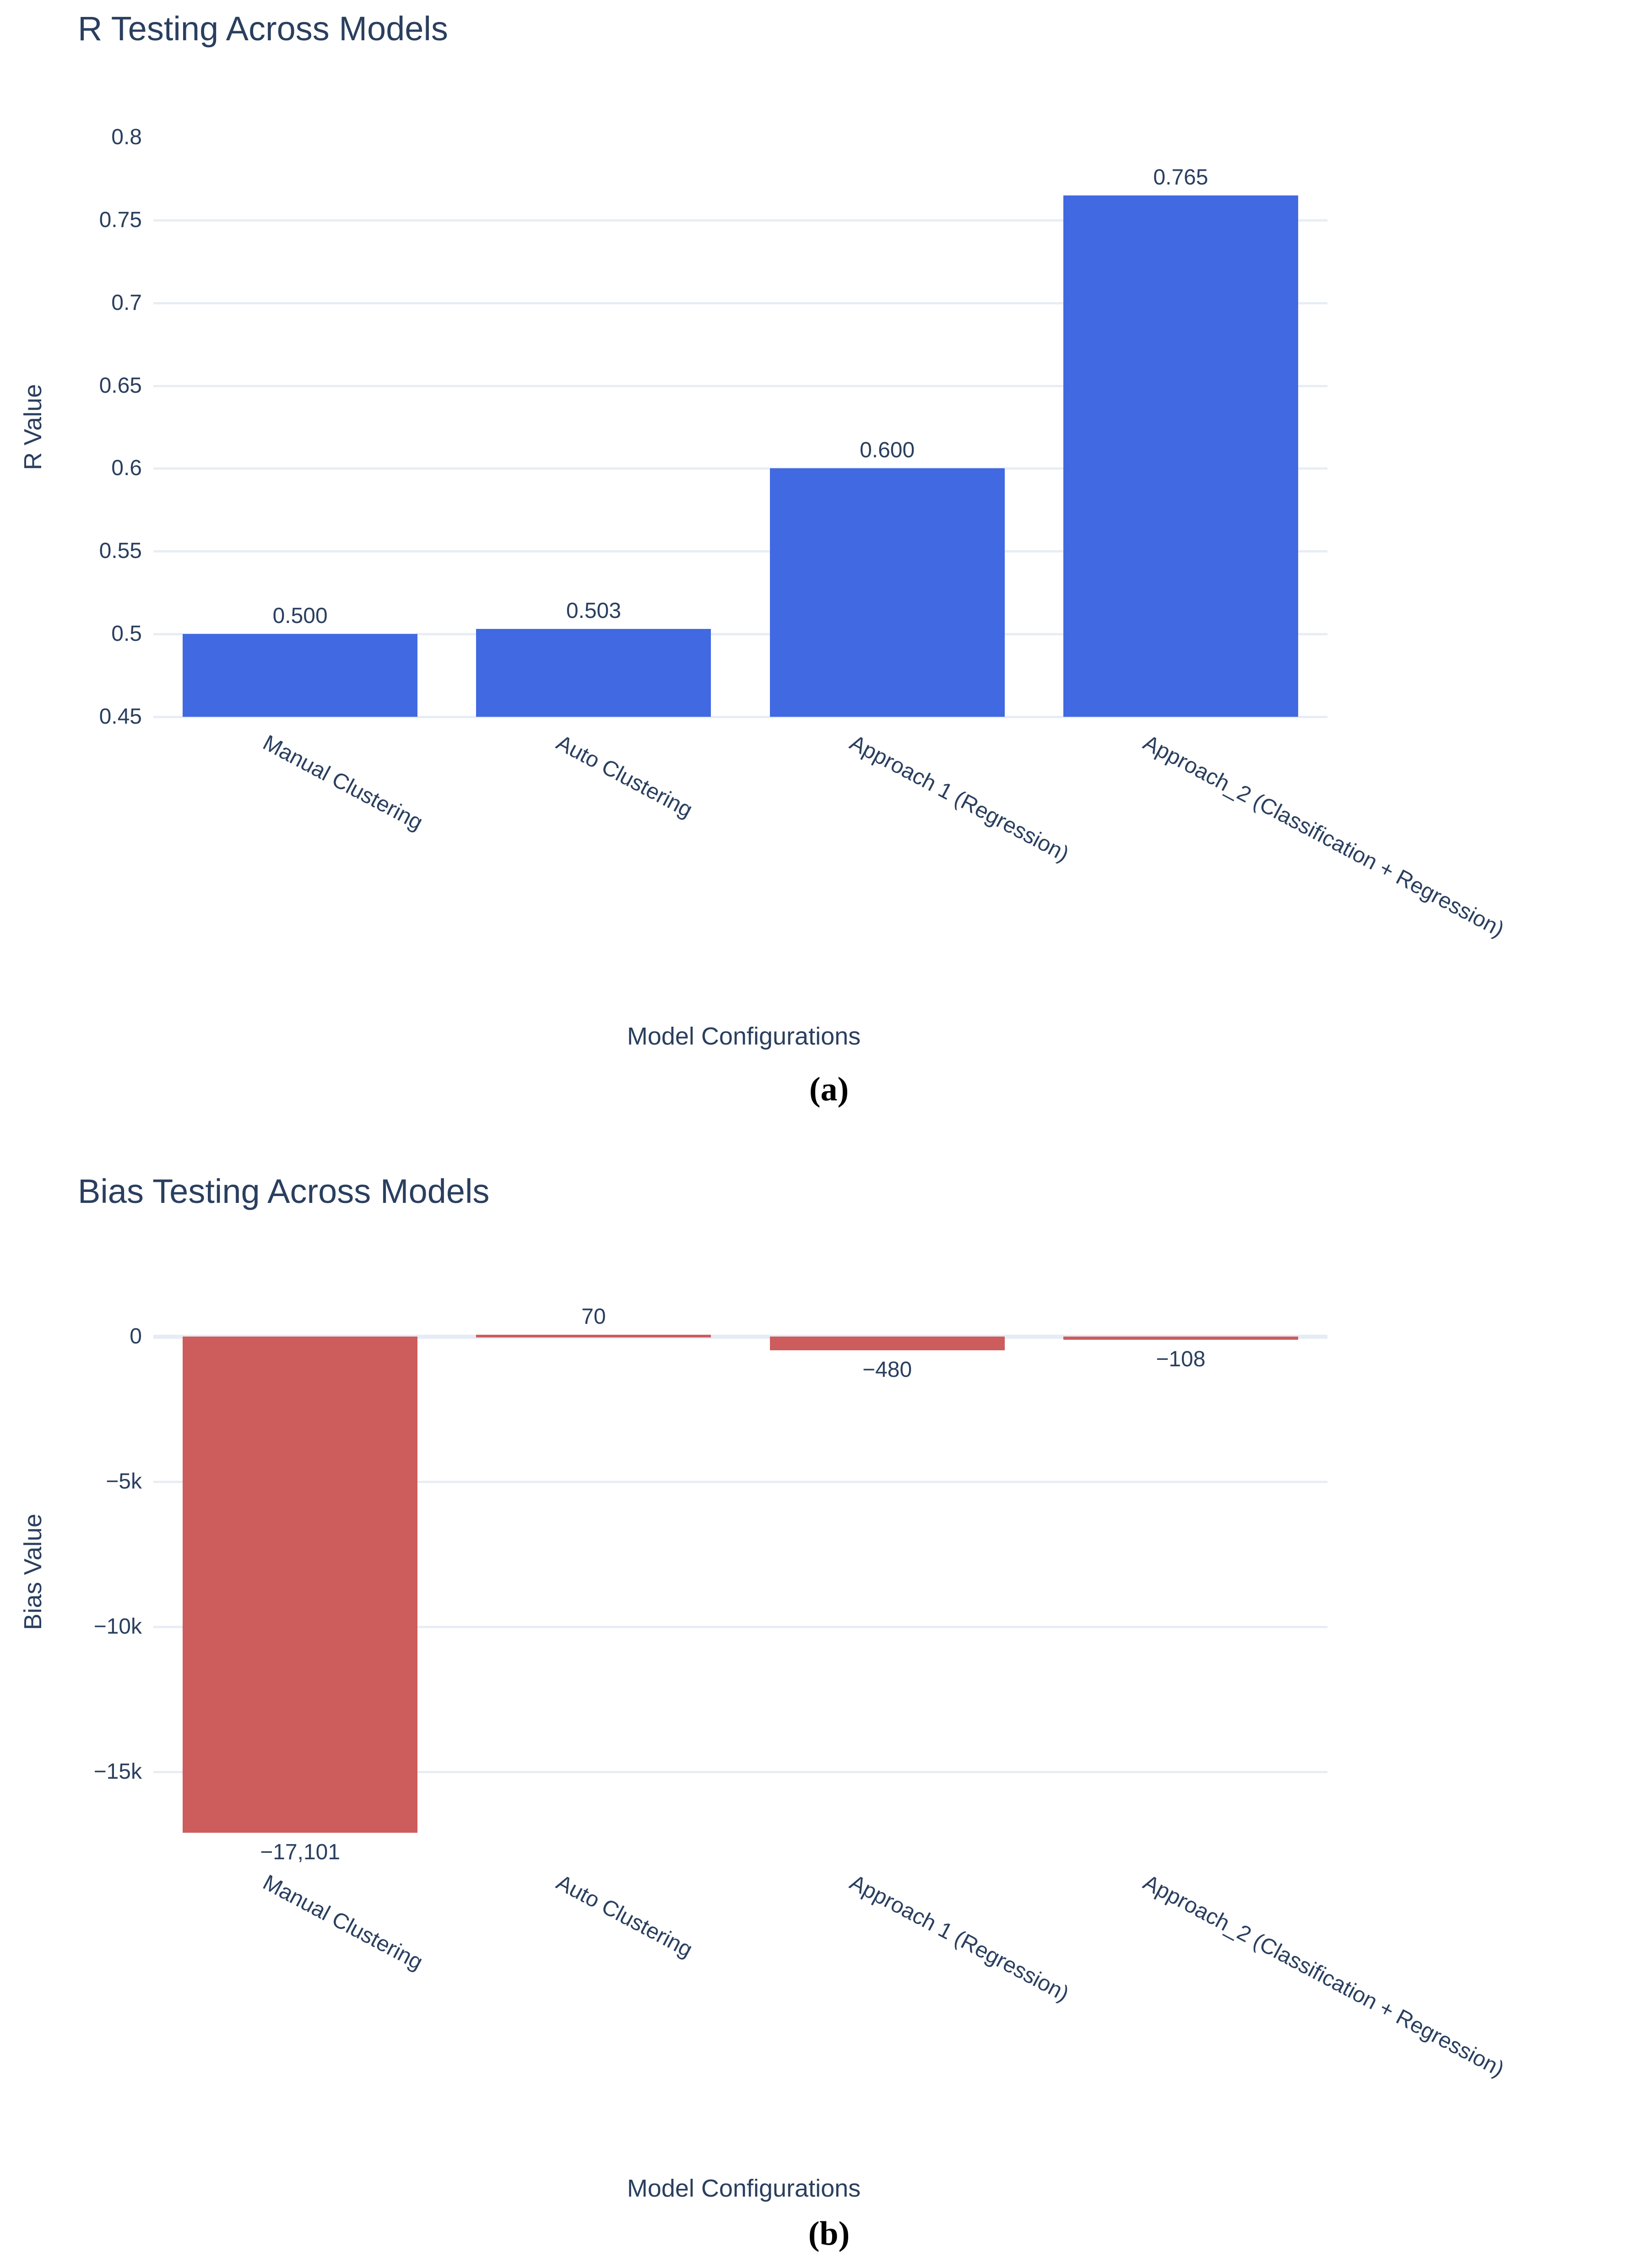  What do you see at coordinates (126, 137) in the screenshot?
I see `y-tick-label: 0.8` at bounding box center [126, 137].